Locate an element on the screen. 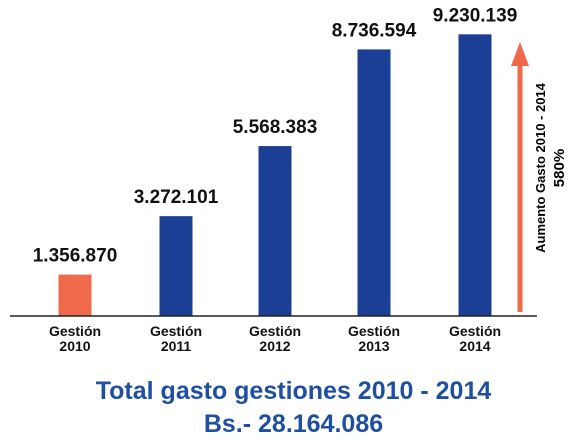 This screenshot has height=446, width=587. bar-value-label-1: 3.272.101 is located at coordinates (176, 197).